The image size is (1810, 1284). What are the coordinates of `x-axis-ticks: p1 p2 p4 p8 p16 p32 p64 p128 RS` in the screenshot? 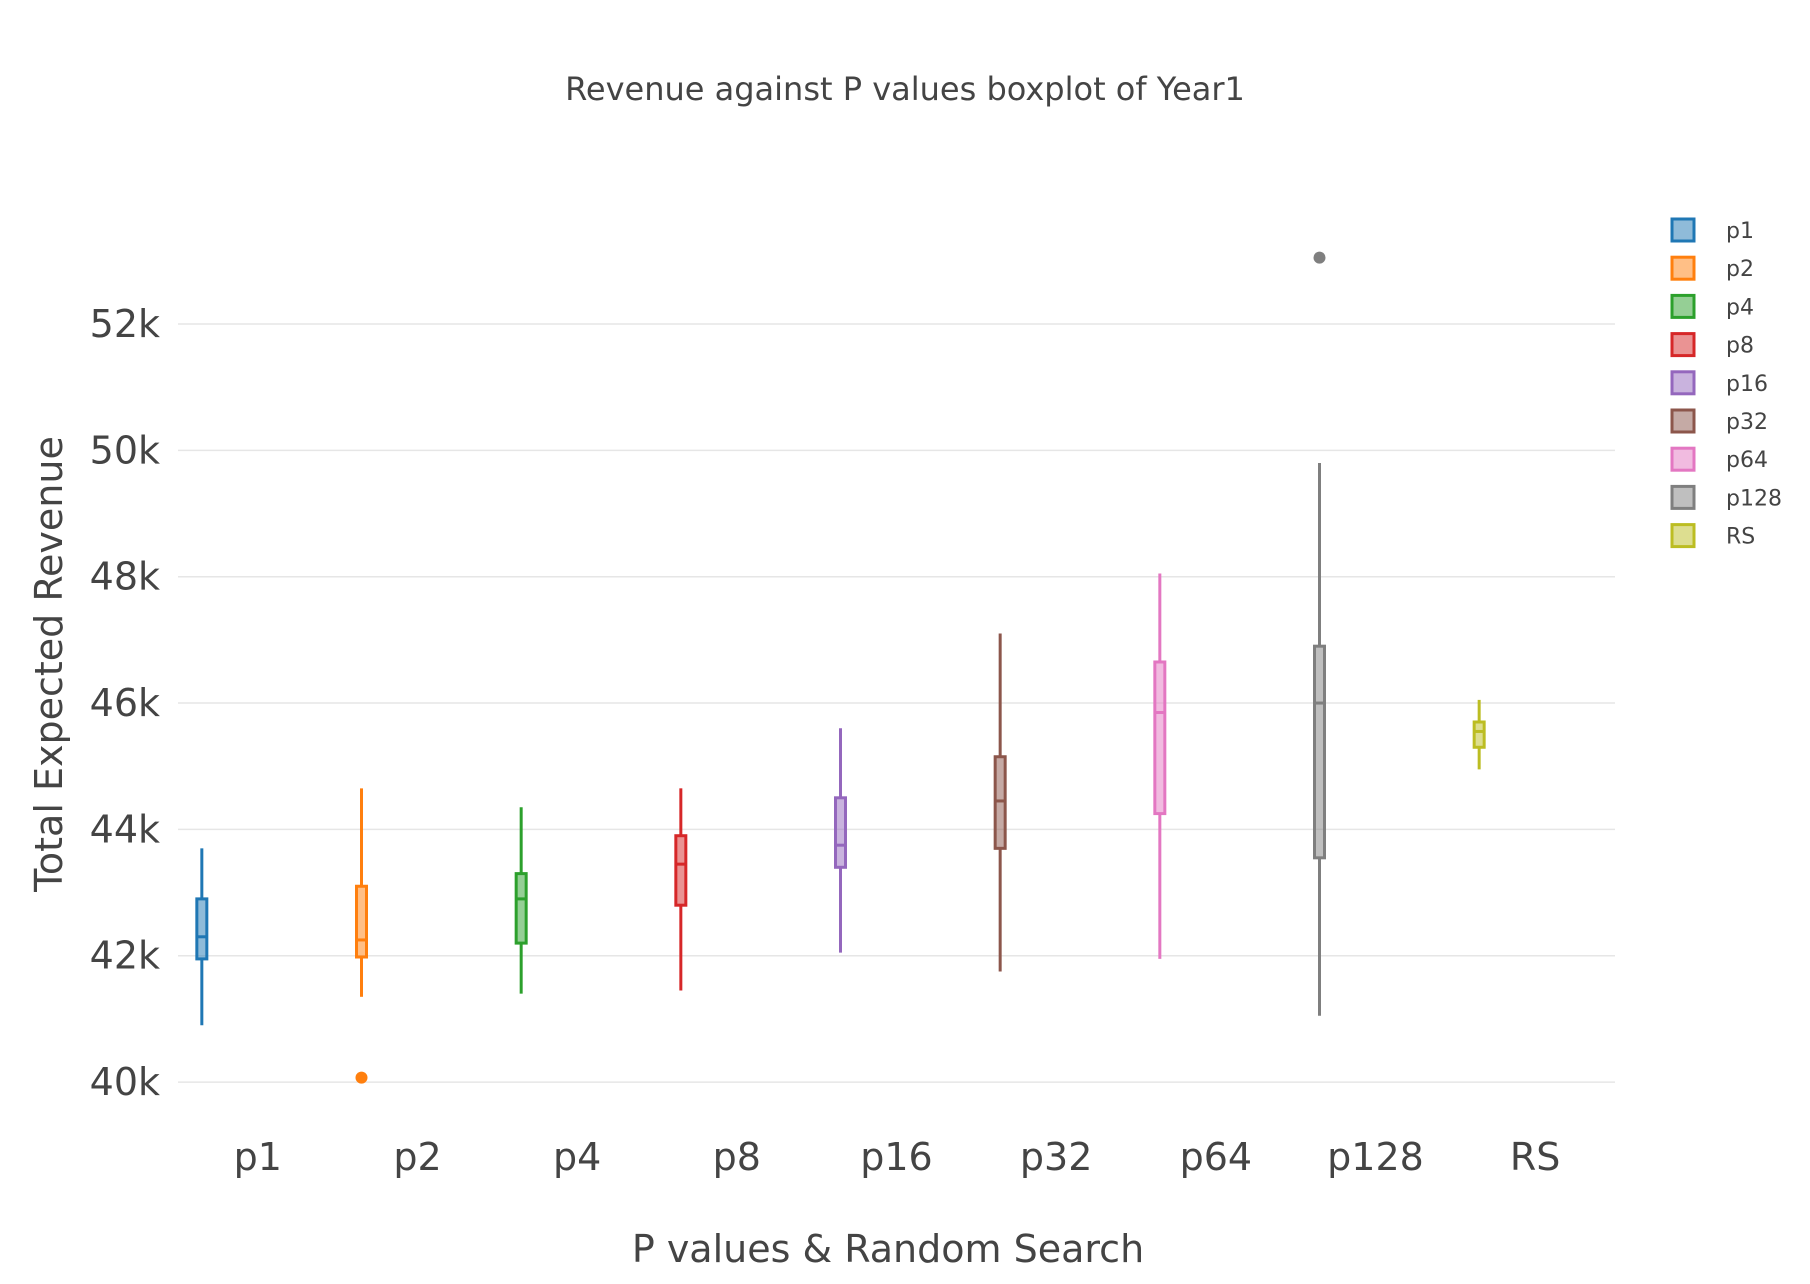 It's located at (897, 1157).